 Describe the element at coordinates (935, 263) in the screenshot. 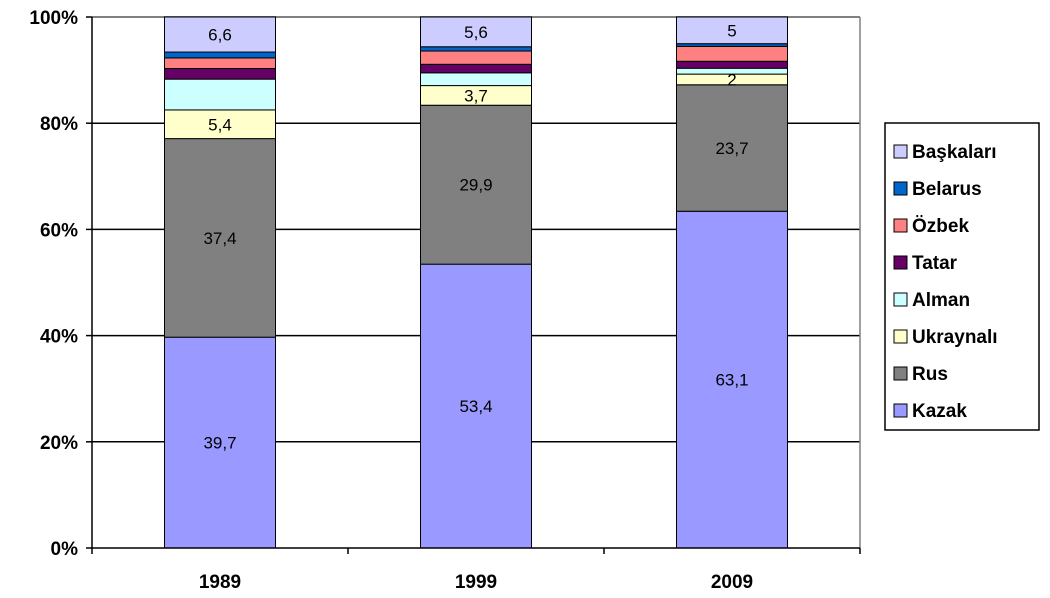

I see `legend-label: Tatar` at that location.